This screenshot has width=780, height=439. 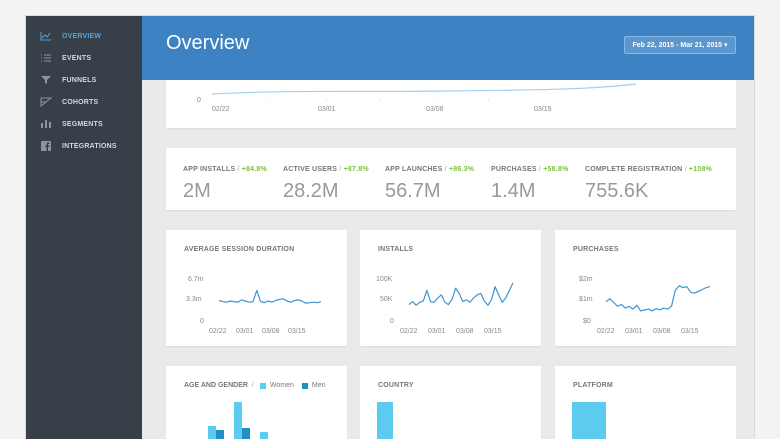 What do you see at coordinates (589, 420) in the screenshot?
I see `platform-bar` at bounding box center [589, 420].